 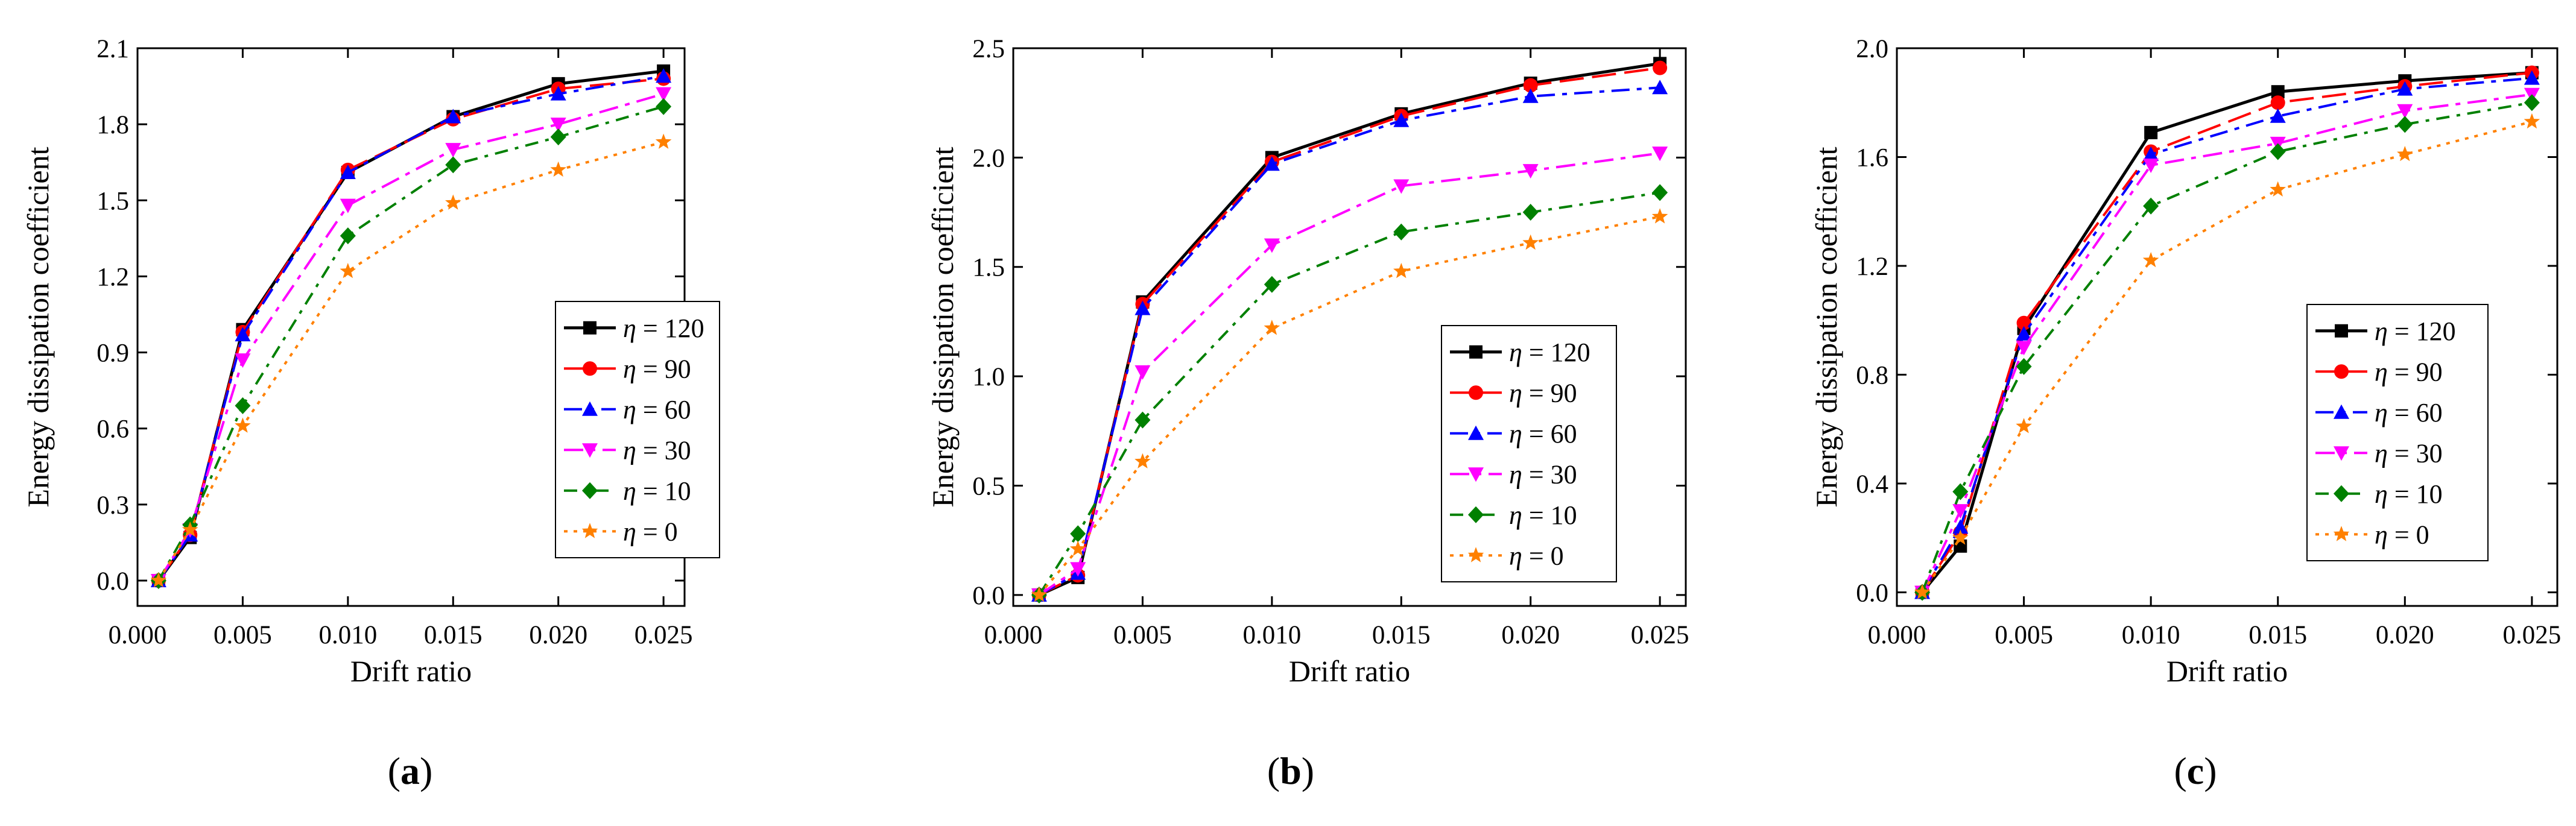 What do you see at coordinates (988, 49) in the screenshot?
I see `y-tick-label: 2.5` at bounding box center [988, 49].